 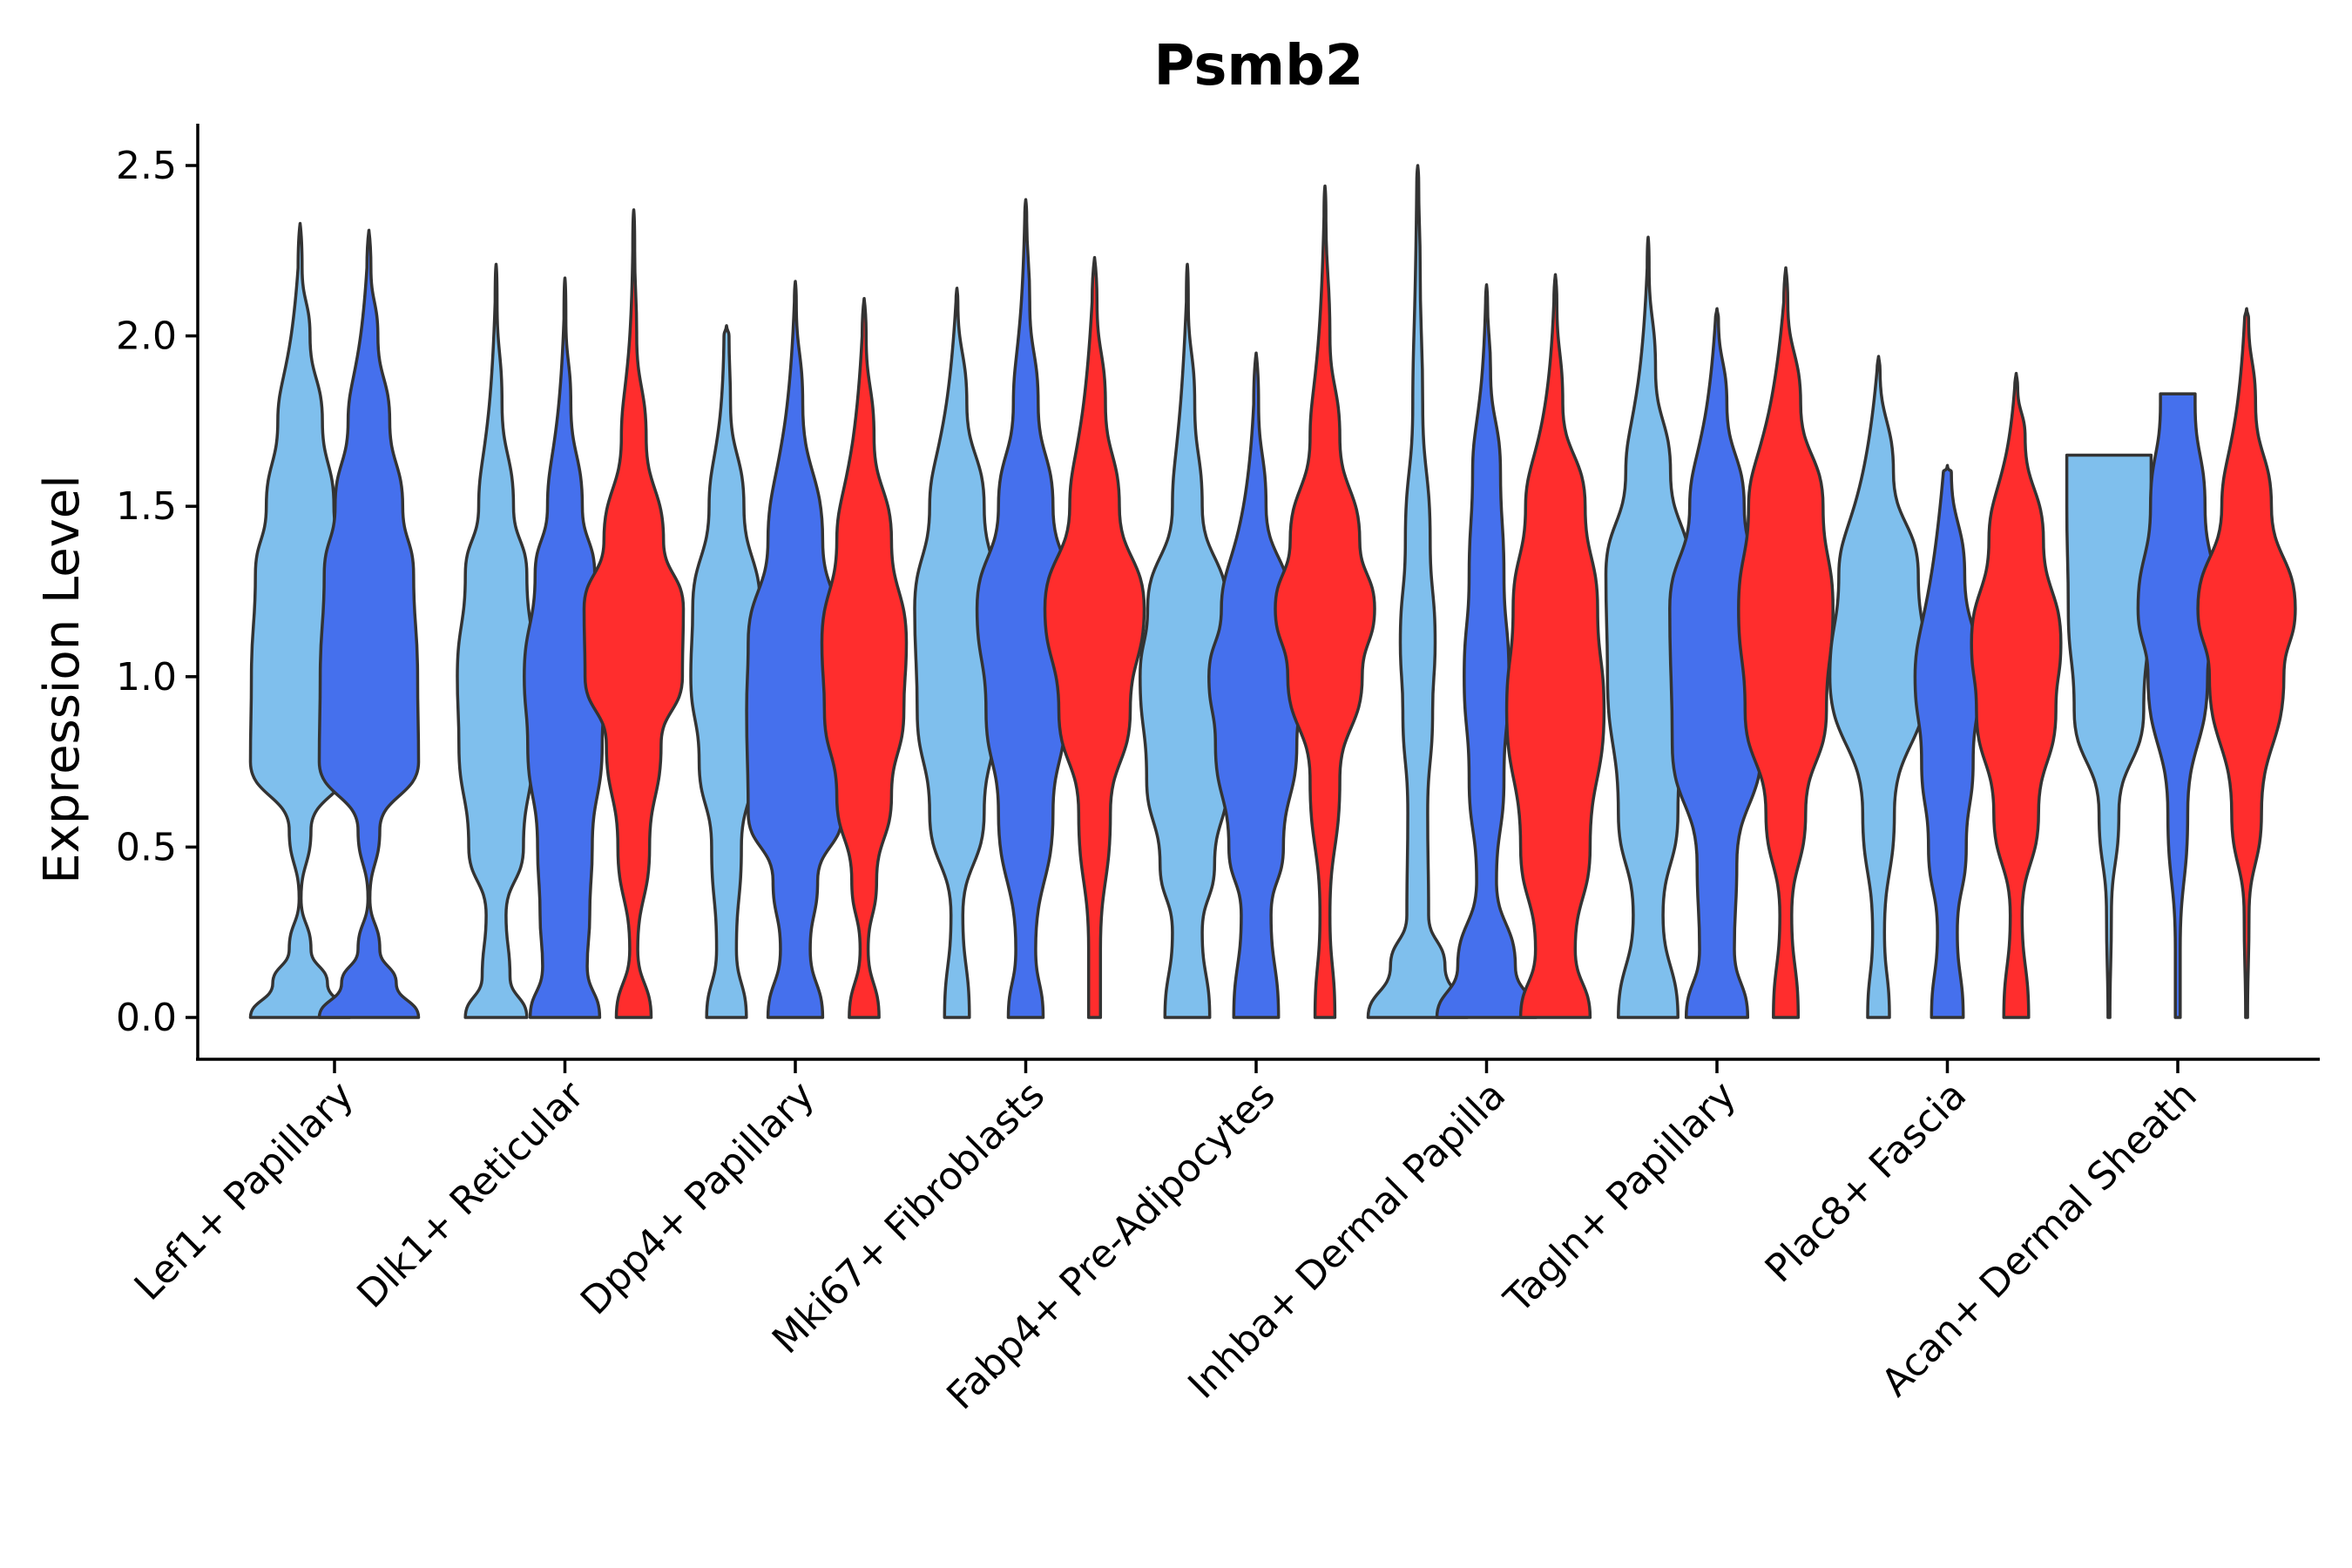 I want to click on y-tick-label: 1.5, so click(x=146, y=506).